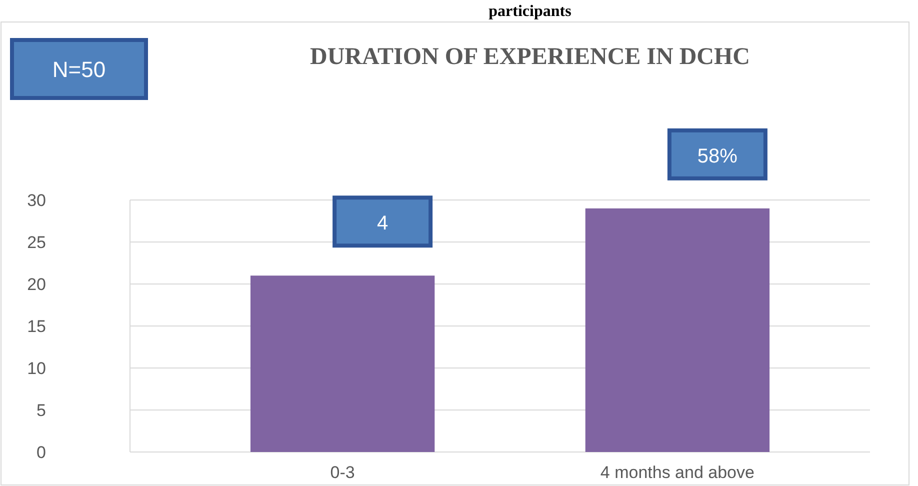 Image resolution: width=918 pixels, height=486 pixels. What do you see at coordinates (36, 368) in the screenshot?
I see `y-tick-label: 10` at bounding box center [36, 368].